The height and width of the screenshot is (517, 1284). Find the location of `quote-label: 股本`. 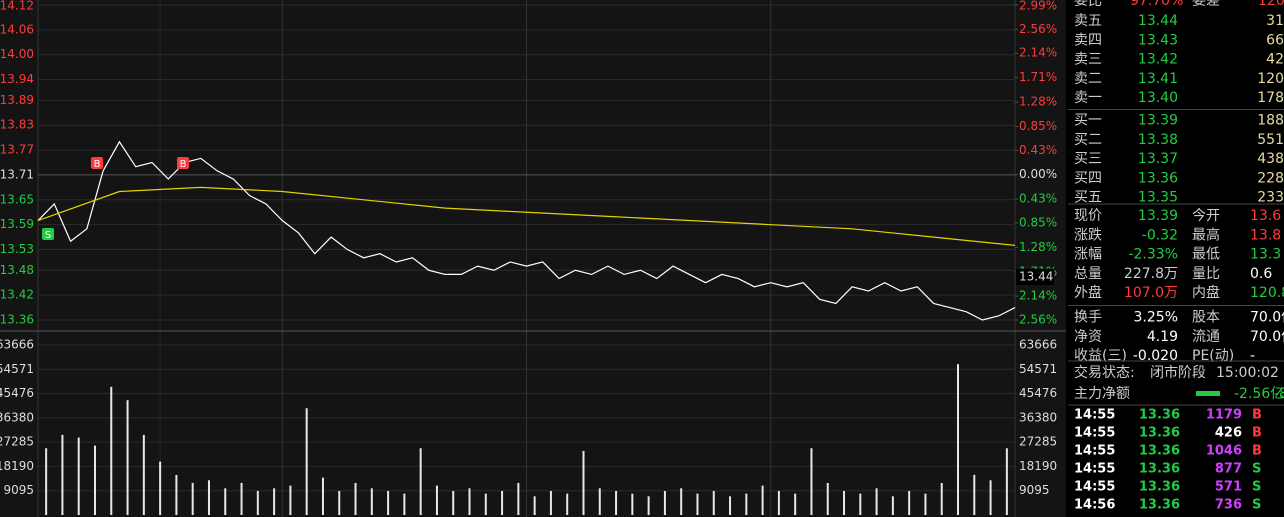

quote-label: 股本 is located at coordinates (1206, 318).